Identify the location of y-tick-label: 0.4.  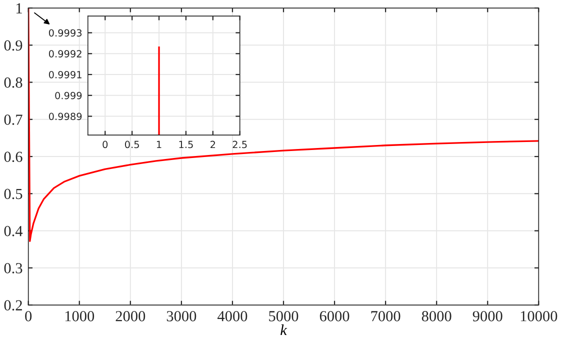
(13, 231).